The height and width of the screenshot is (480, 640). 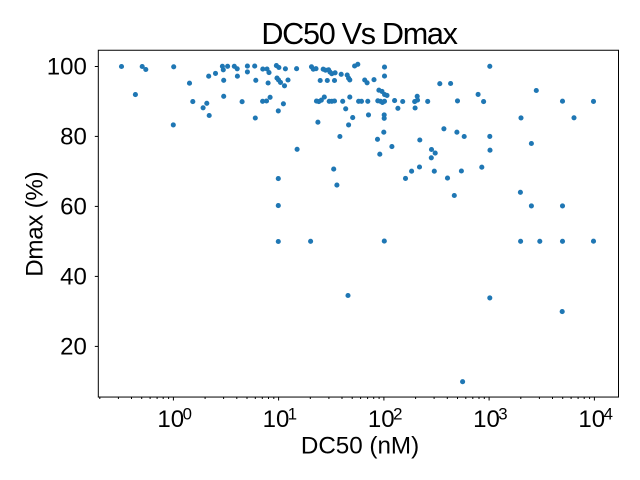 I want to click on svg-text: 1, so click(x=292, y=414).